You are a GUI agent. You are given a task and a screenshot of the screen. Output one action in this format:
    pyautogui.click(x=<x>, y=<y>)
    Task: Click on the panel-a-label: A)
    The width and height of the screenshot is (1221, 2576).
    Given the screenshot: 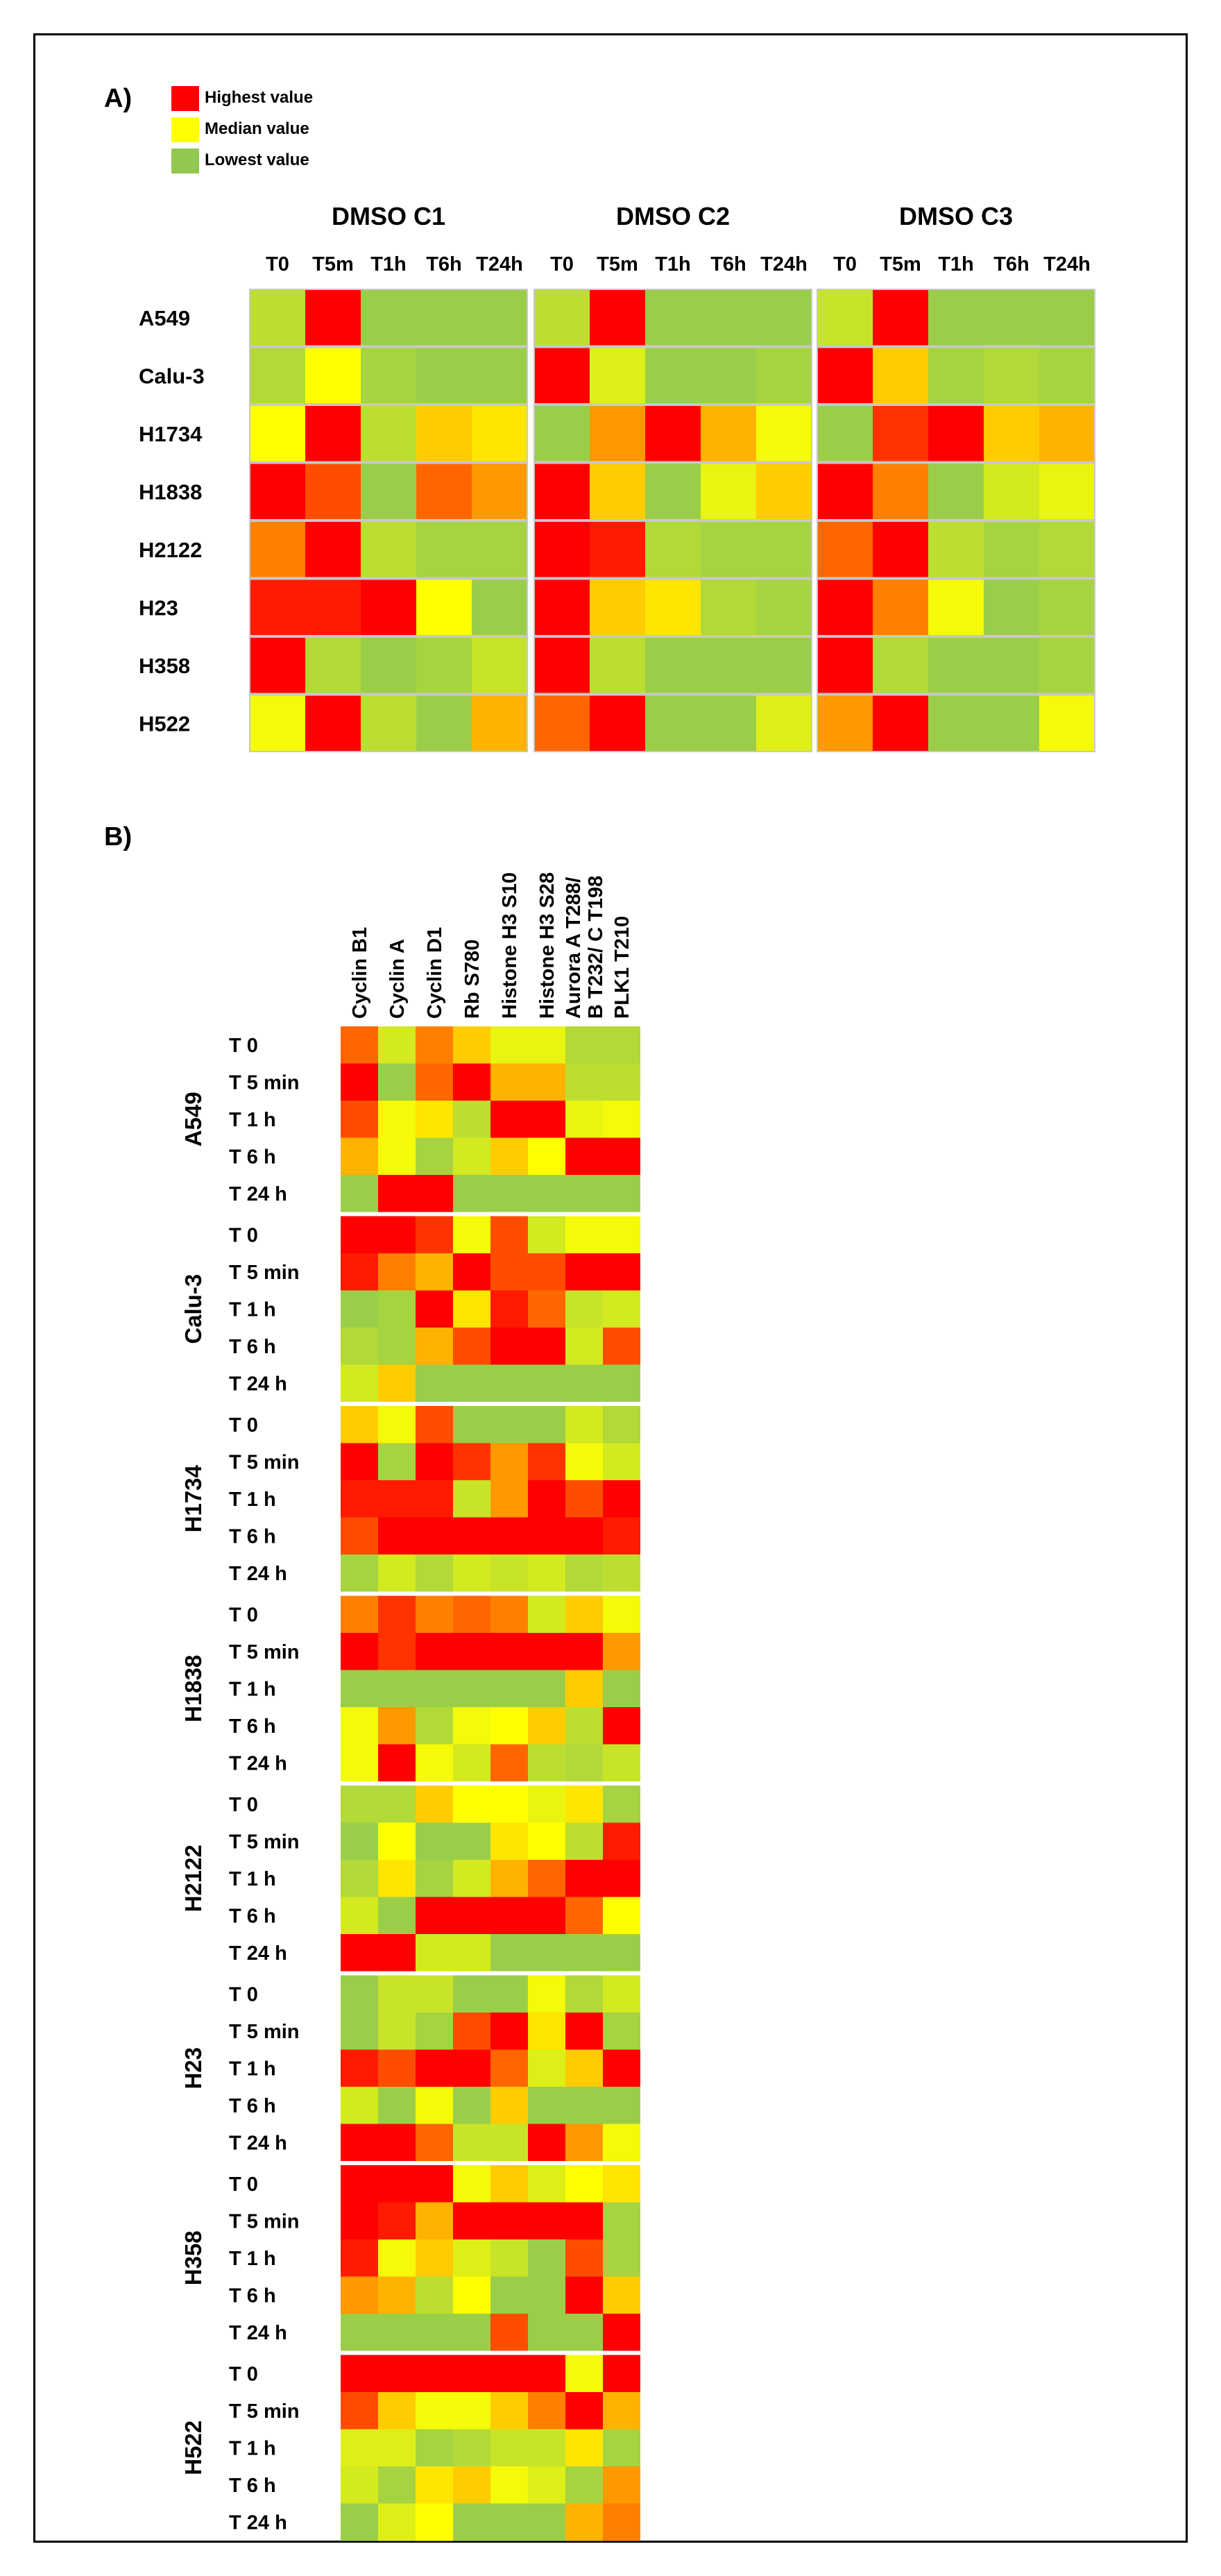 What is the action you would take?
    pyautogui.click(x=118, y=99)
    